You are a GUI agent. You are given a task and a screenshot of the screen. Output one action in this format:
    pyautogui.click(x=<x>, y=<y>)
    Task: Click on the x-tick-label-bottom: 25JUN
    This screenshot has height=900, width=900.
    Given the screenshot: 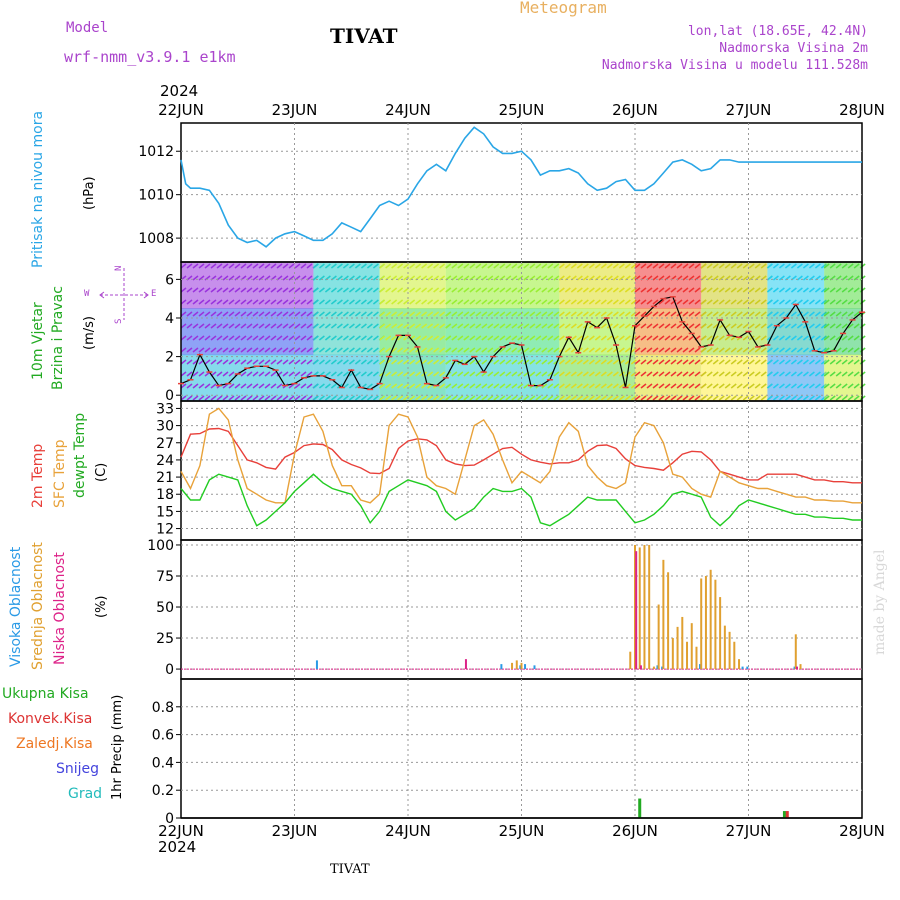 What is the action you would take?
    pyautogui.click(x=522, y=831)
    